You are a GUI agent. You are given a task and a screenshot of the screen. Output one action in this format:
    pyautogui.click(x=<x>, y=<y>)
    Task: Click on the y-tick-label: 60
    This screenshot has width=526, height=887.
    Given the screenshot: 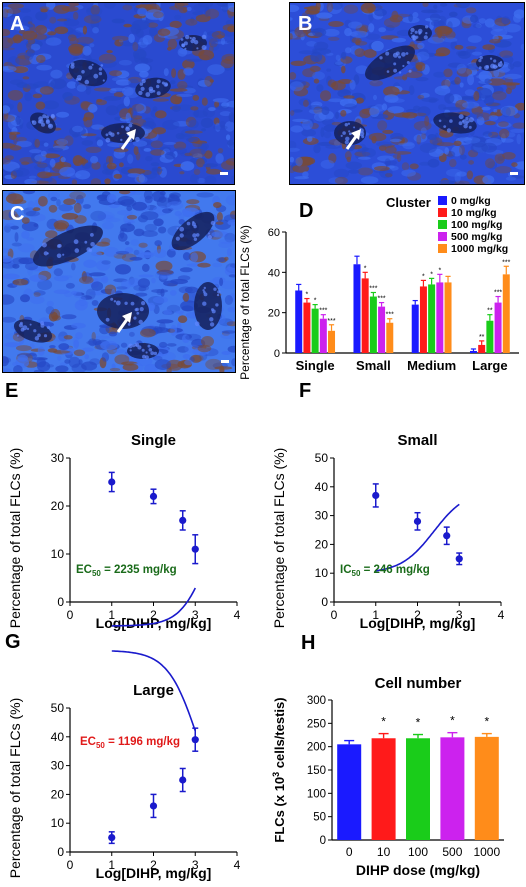 What is the action you would take?
    pyautogui.click(x=274, y=233)
    